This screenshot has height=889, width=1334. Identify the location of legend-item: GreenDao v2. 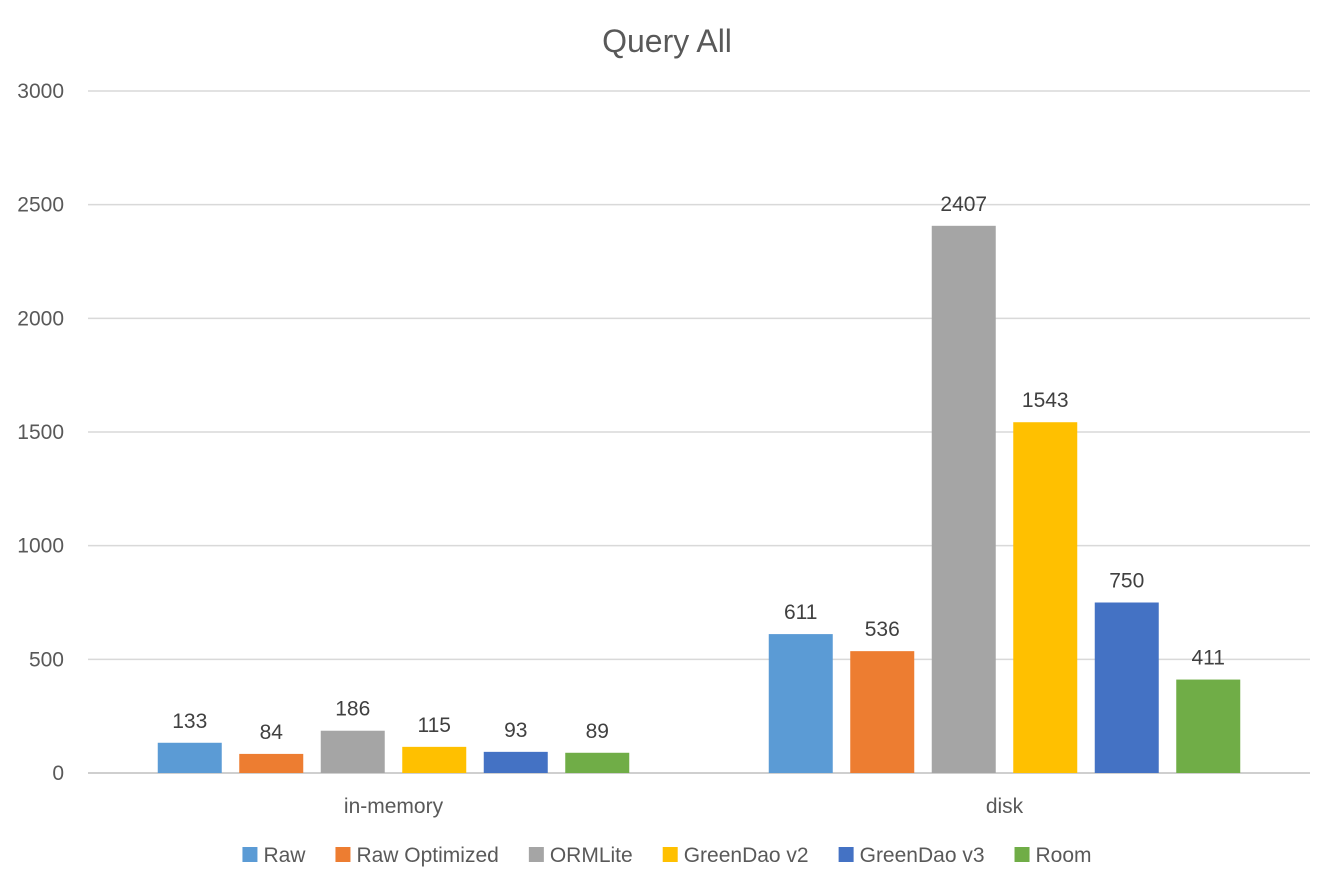
(735, 855).